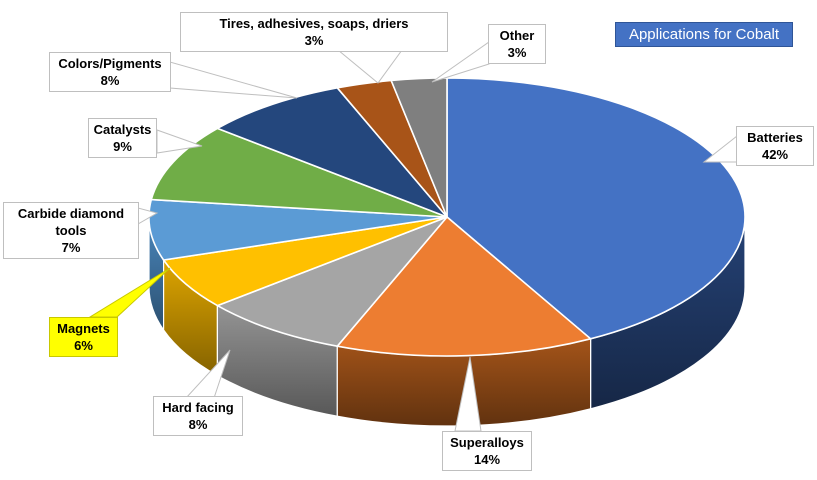 Image resolution: width=817 pixels, height=480 pixels. What do you see at coordinates (314, 32) in the screenshot?
I see `label-box-tires-adhesives-soaps-driers: Tires, adhesives, soaps, driers 3%` at bounding box center [314, 32].